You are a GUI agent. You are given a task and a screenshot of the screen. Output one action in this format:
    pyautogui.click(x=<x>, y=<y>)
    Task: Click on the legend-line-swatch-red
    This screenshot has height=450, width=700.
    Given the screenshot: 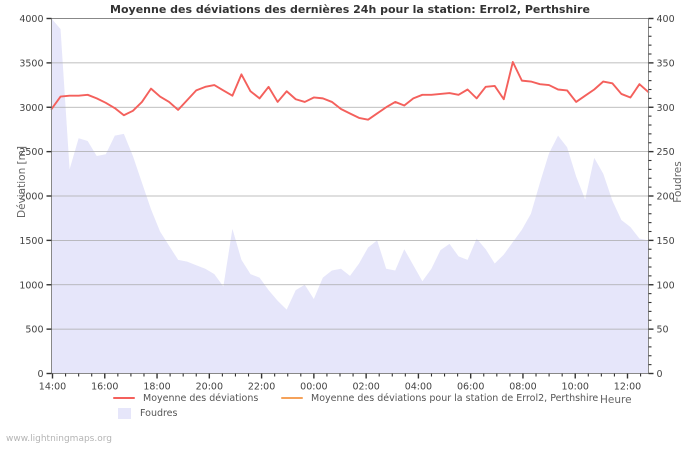 What is the action you would take?
    pyautogui.click(x=124, y=398)
    